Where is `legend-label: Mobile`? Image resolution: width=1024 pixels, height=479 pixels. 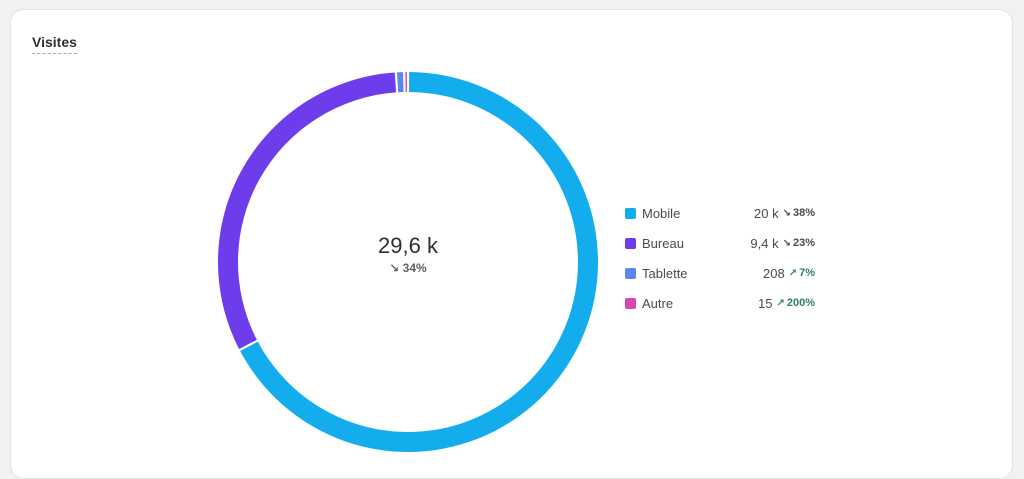 legend-label: Mobile is located at coordinates (661, 213).